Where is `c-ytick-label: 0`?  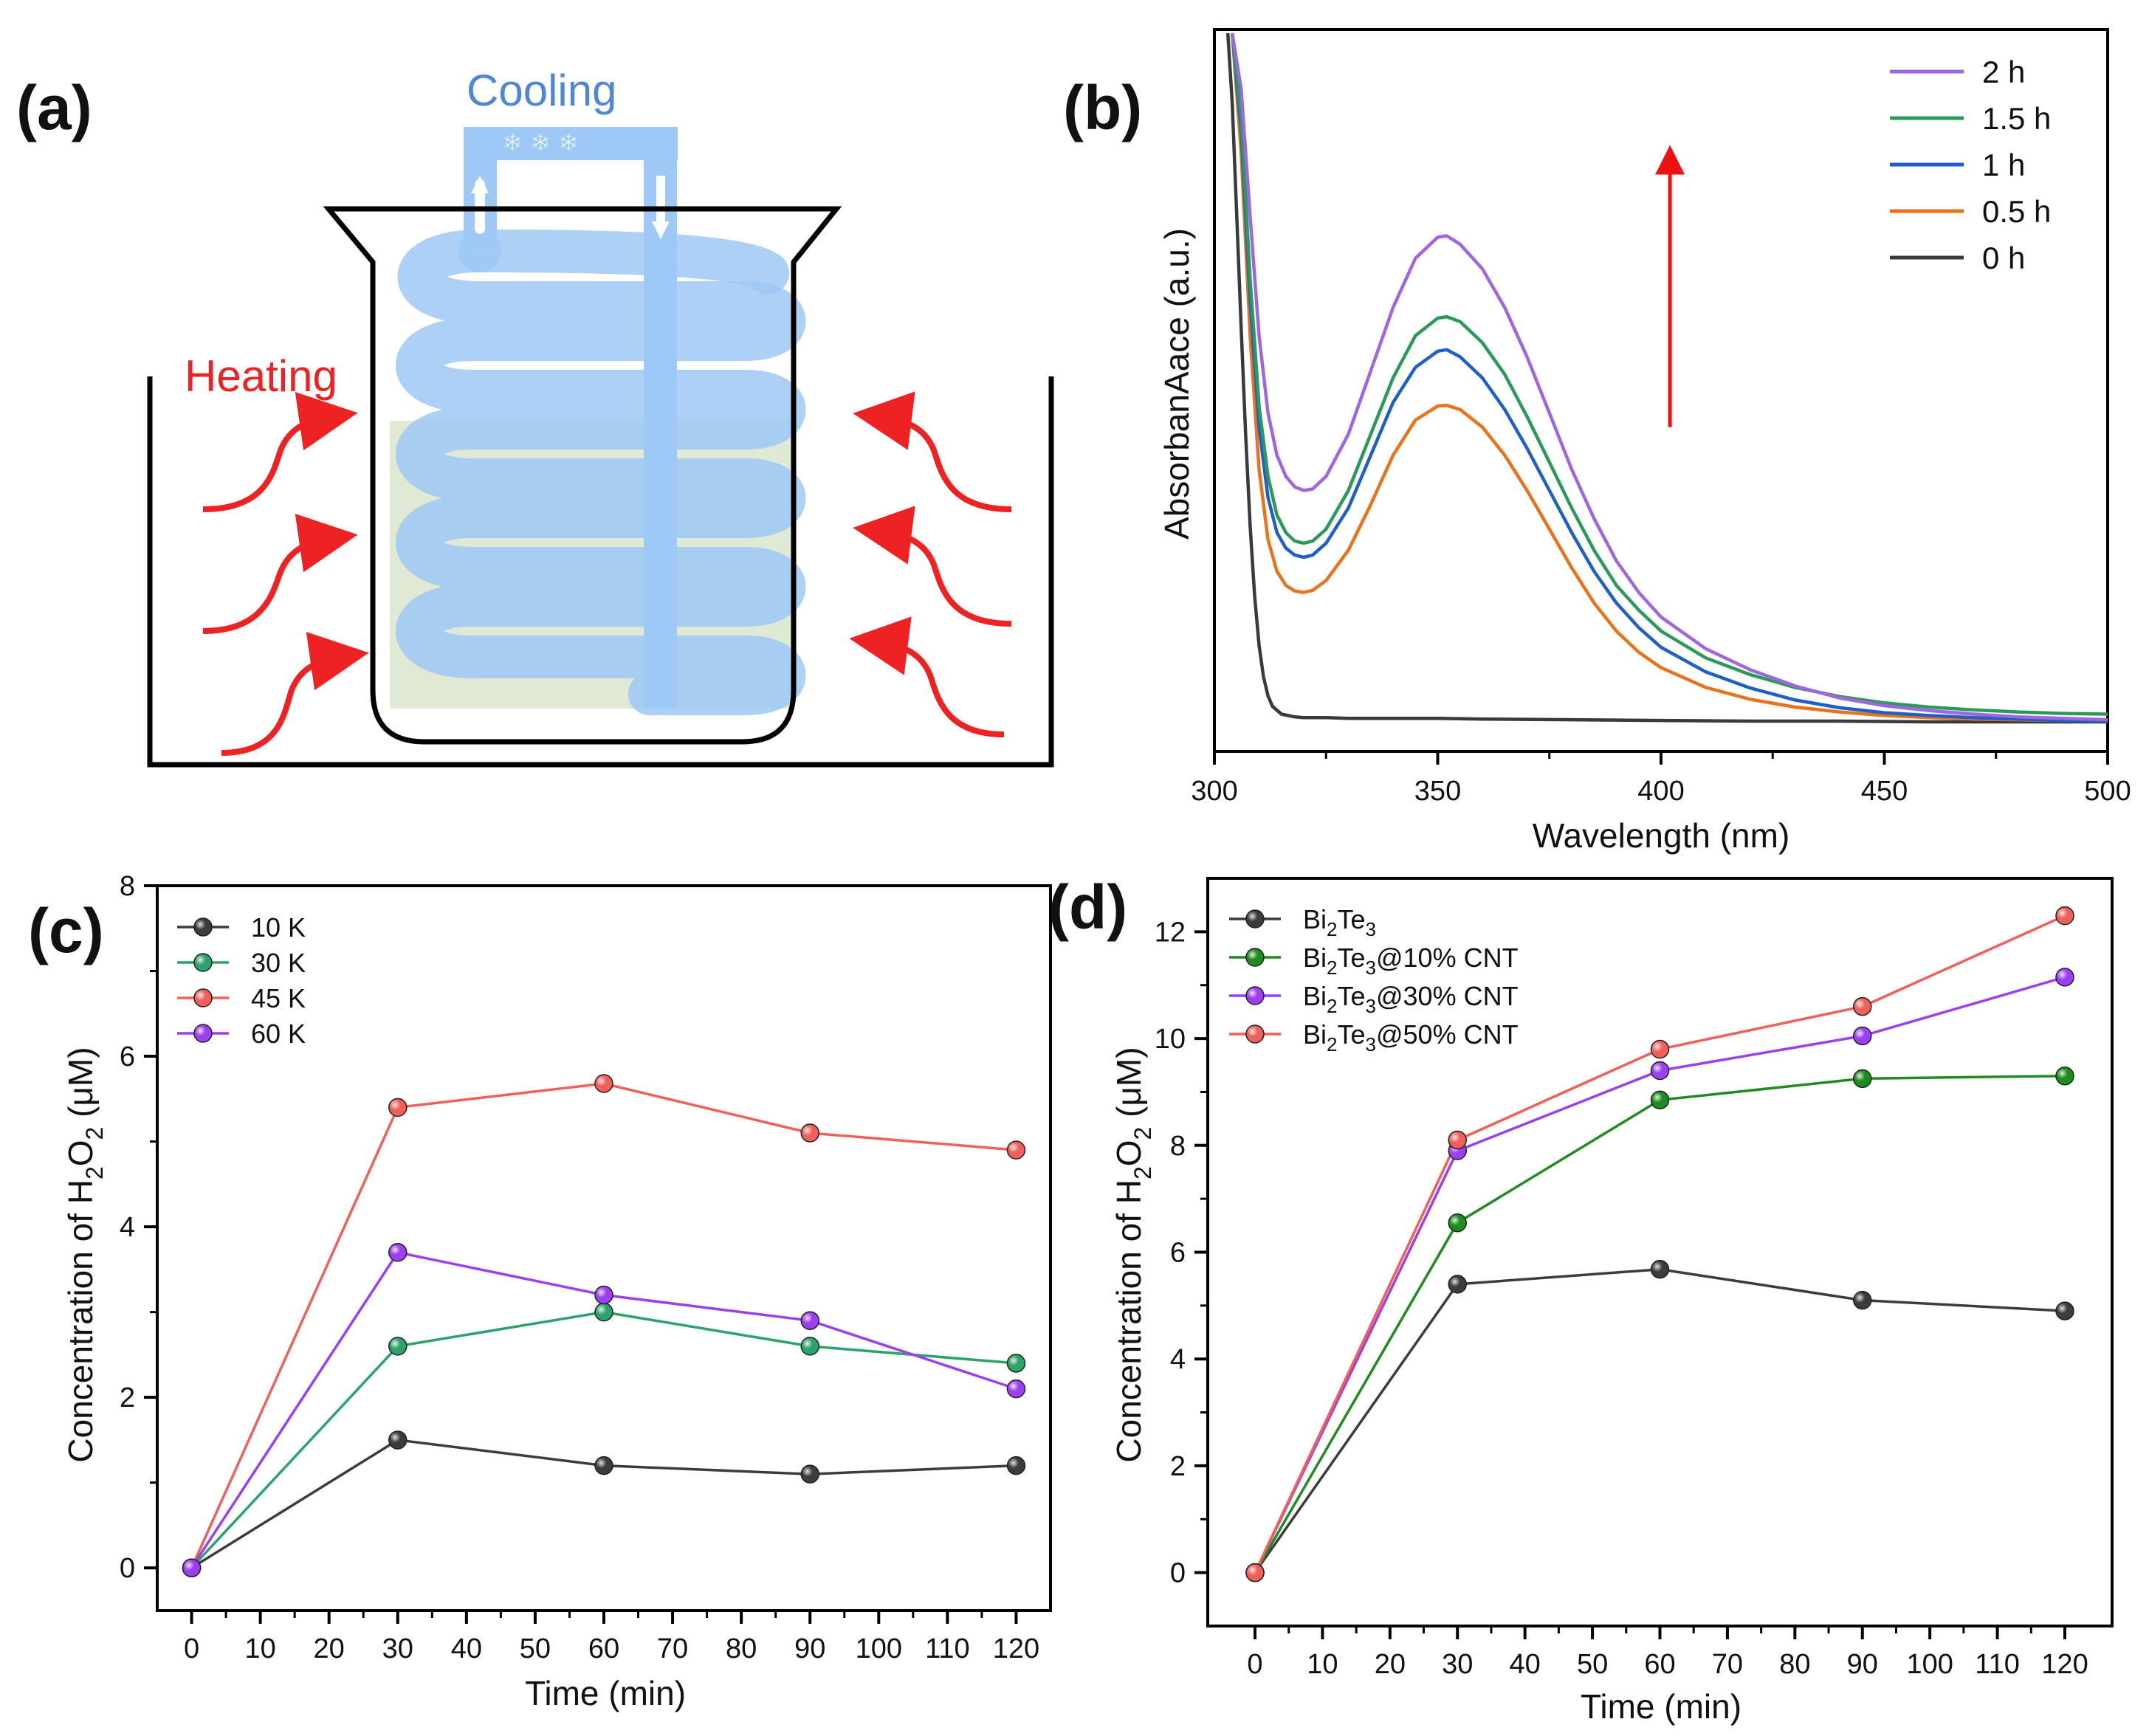
c-ytick-label: 0 is located at coordinates (127, 1568).